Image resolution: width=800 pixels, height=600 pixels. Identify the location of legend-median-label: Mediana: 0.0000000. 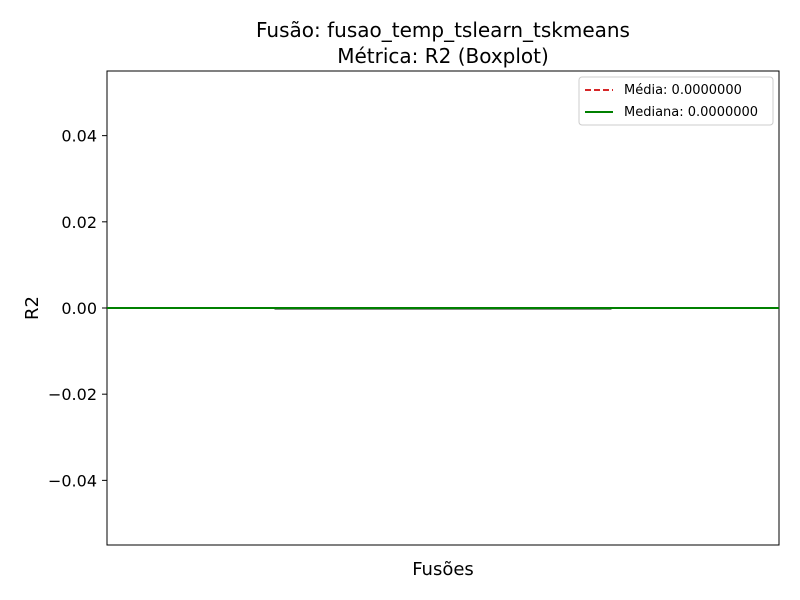
(691, 112).